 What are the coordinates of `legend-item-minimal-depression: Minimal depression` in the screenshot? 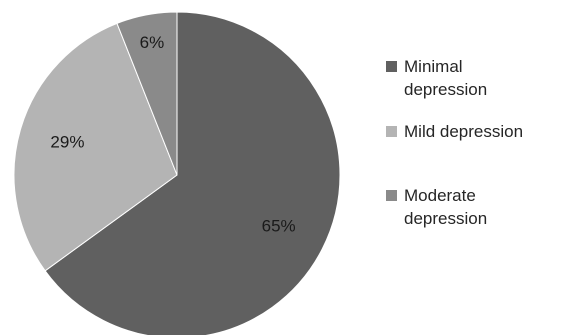 It's located at (436, 78).